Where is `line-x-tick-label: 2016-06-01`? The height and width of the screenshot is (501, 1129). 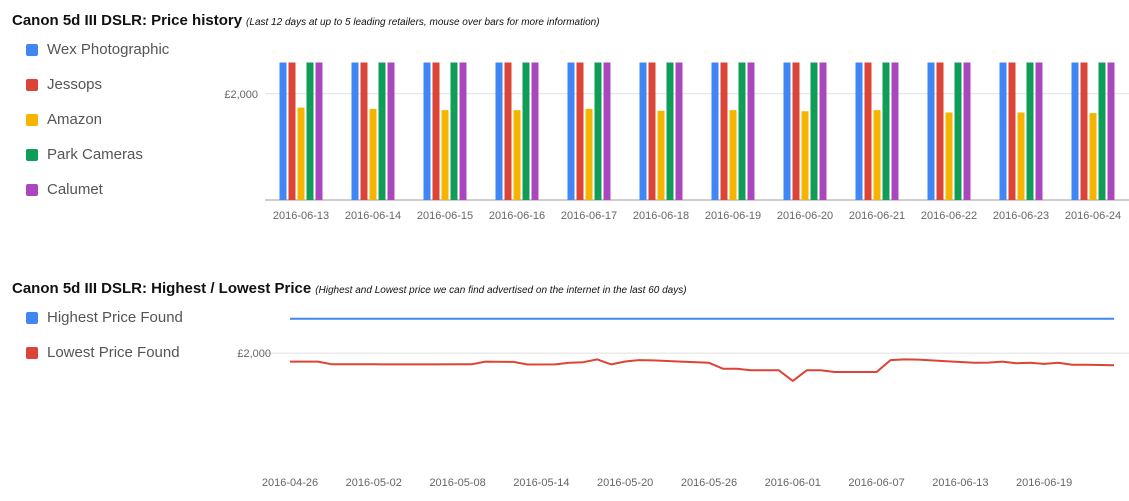 line-x-tick-label: 2016-06-01 is located at coordinates (793, 483).